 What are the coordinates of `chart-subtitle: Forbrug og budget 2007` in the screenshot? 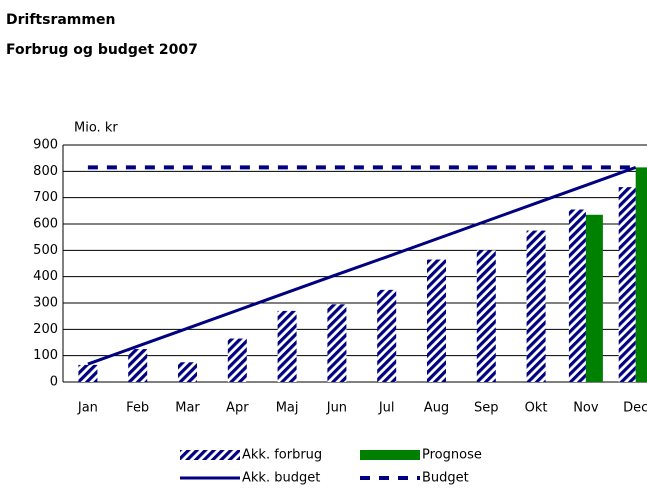 It's located at (102, 50).